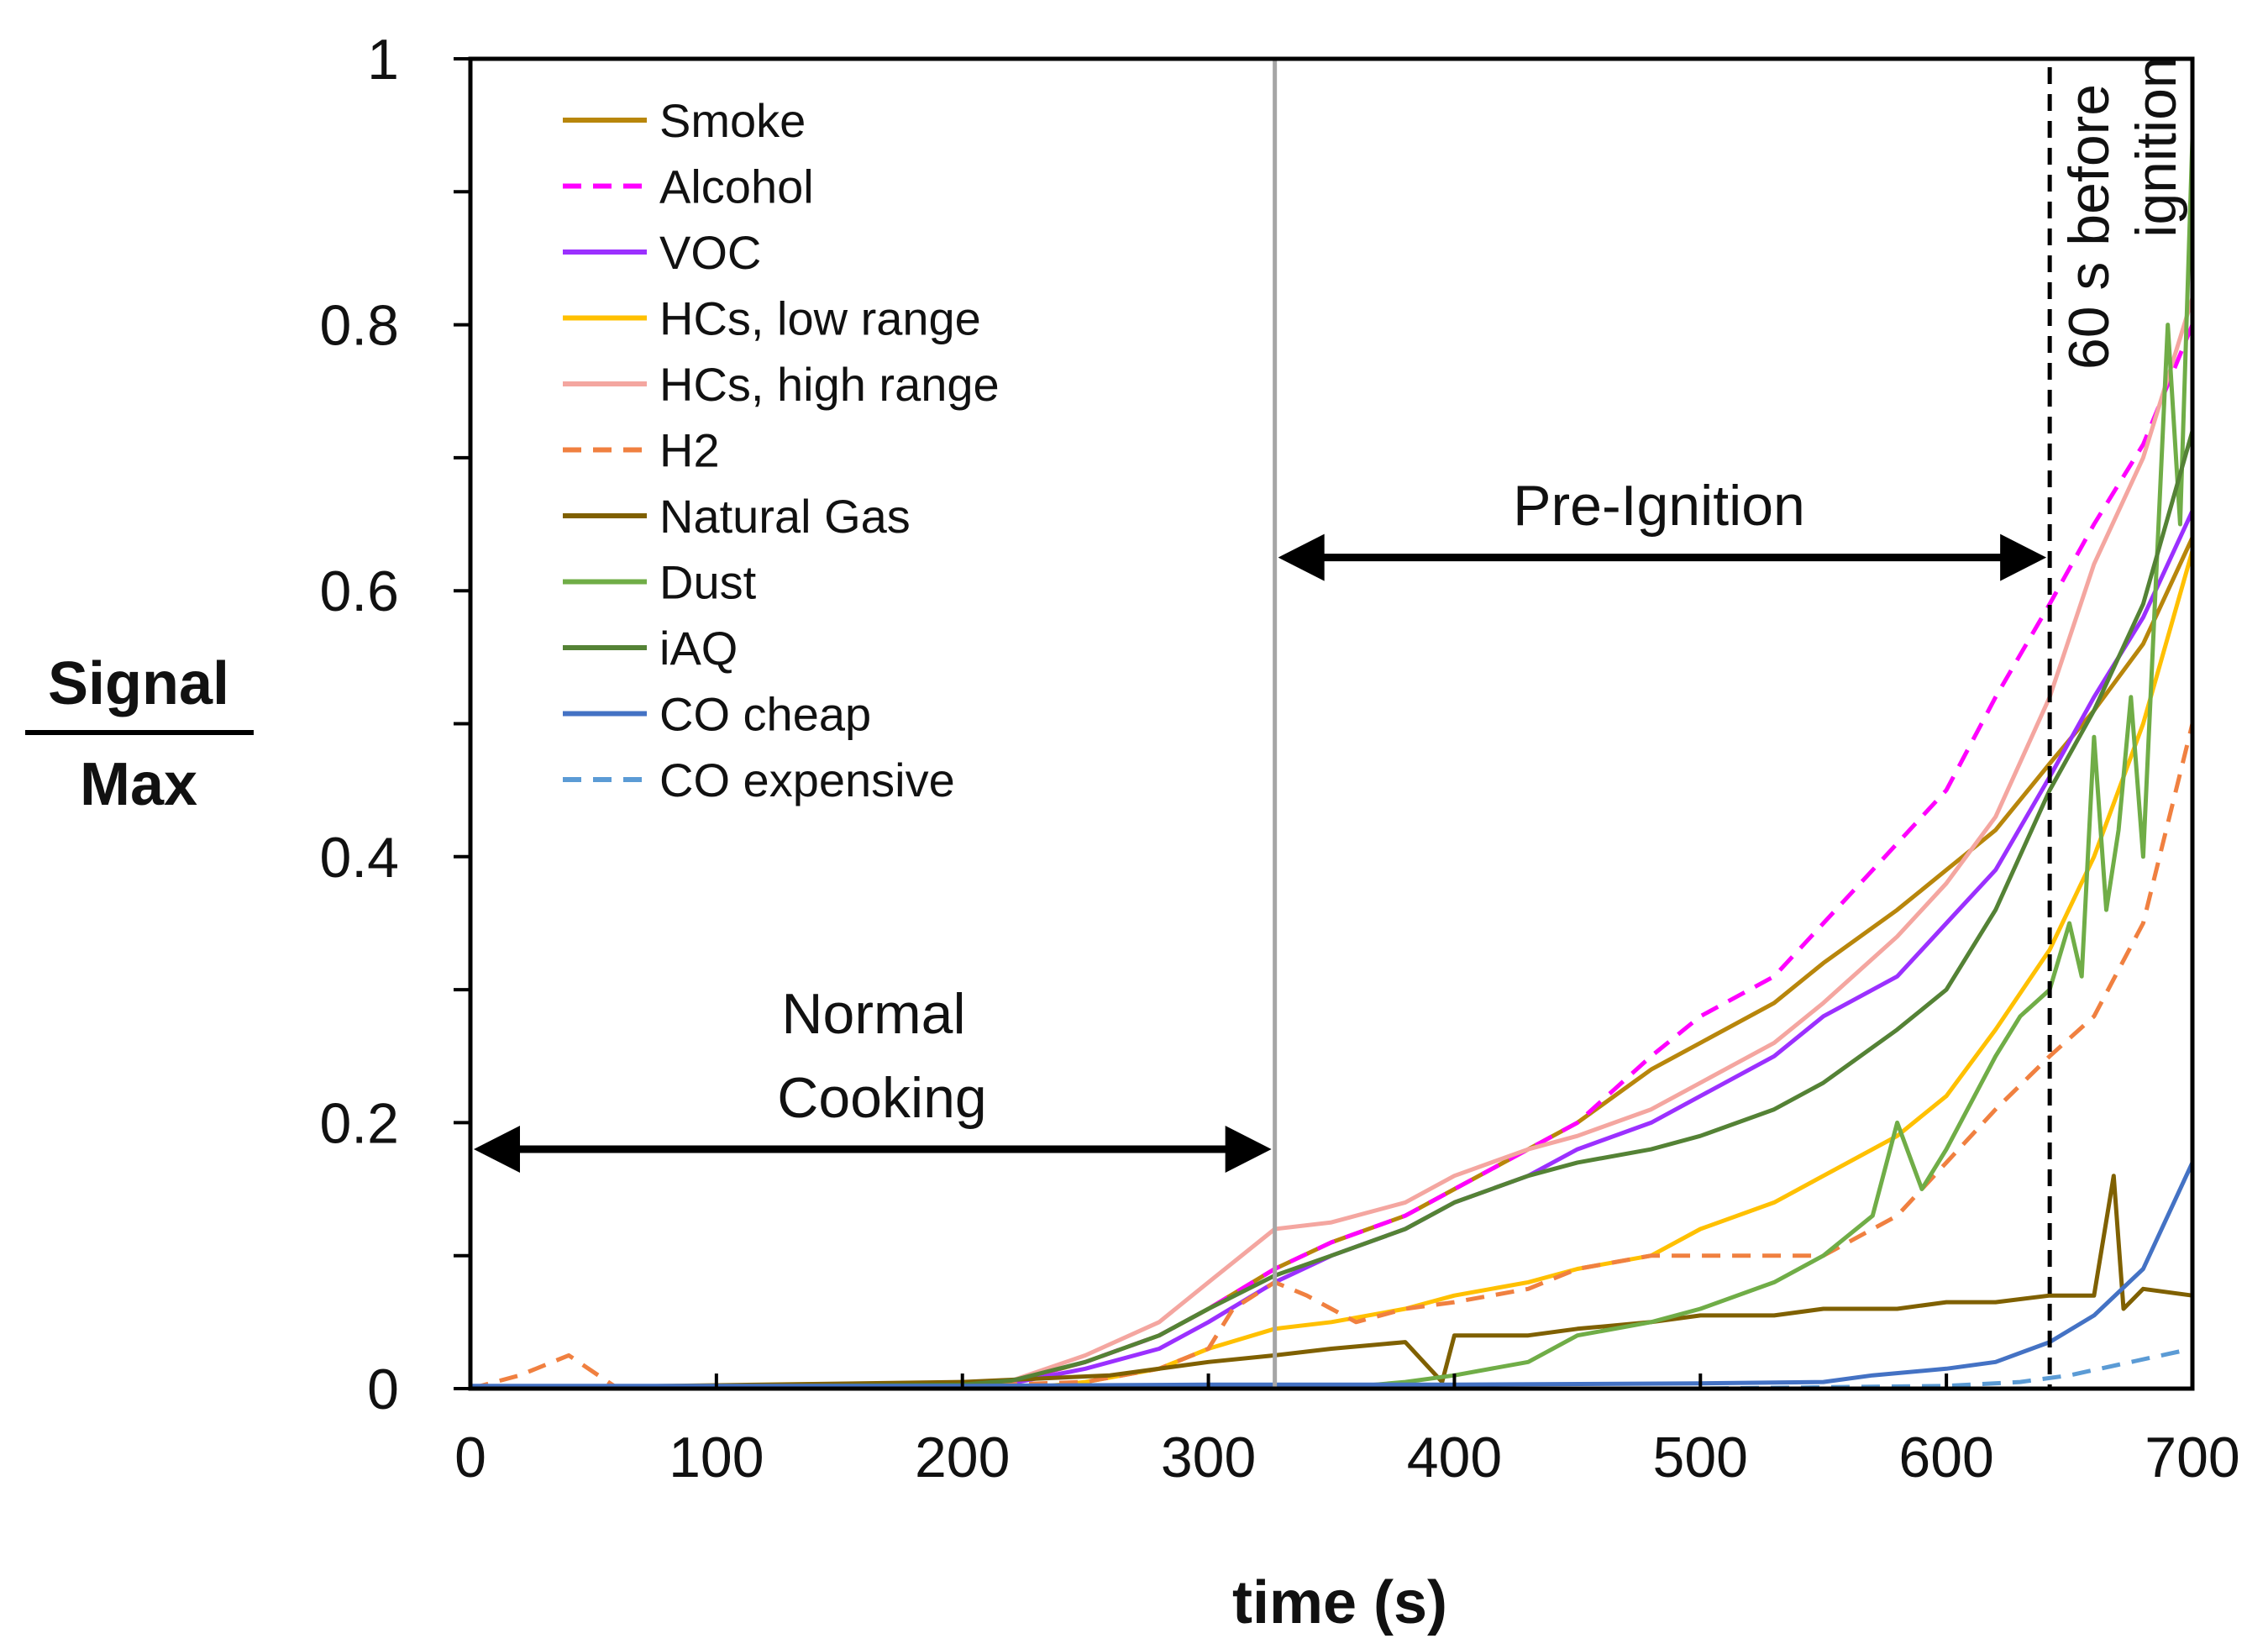 The height and width of the screenshot is (1644, 2268). I want to click on x-axis-title: time (s), so click(1339, 1602).